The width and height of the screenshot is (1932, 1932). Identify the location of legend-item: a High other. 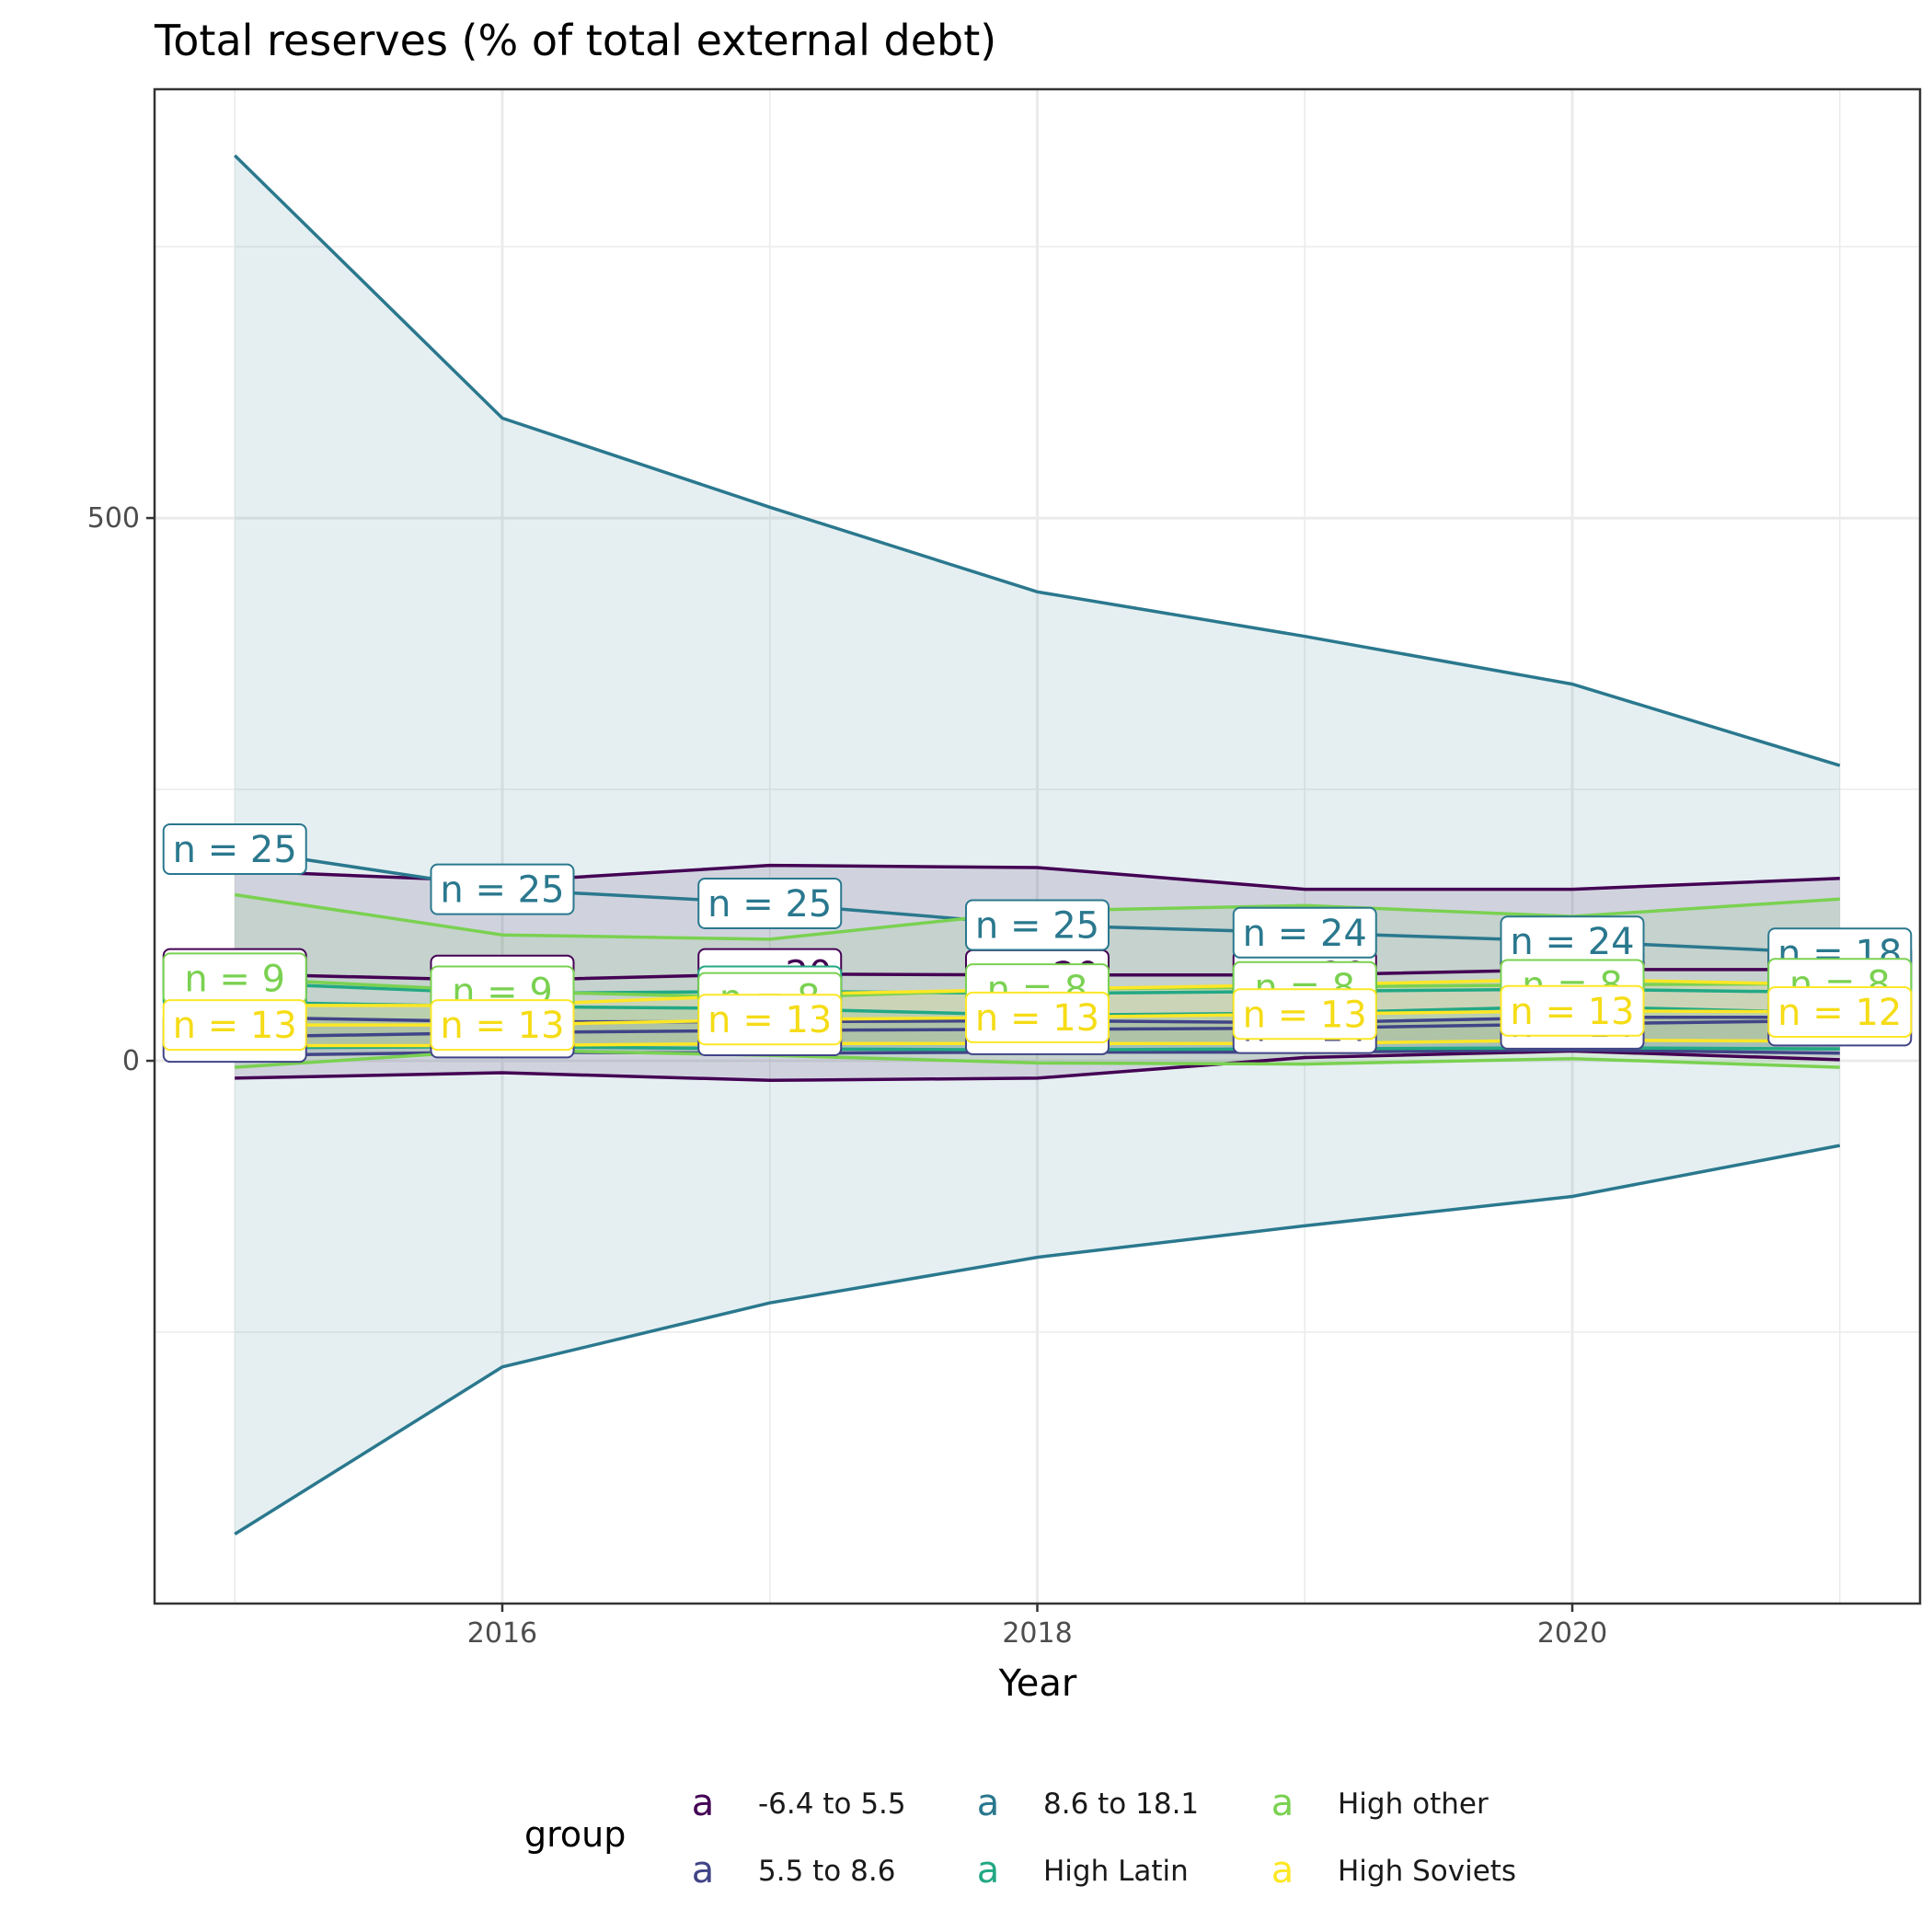
(1380, 1803).